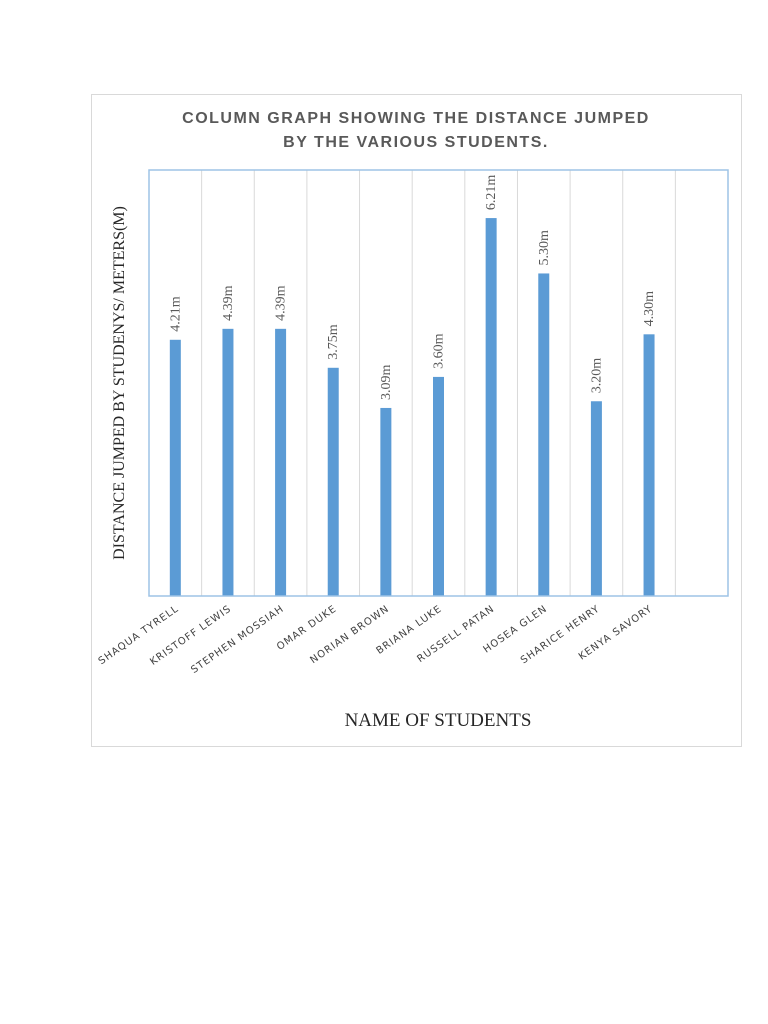 The image size is (768, 1024). What do you see at coordinates (386, 382) in the screenshot?
I see `data-label: 3.09m` at bounding box center [386, 382].